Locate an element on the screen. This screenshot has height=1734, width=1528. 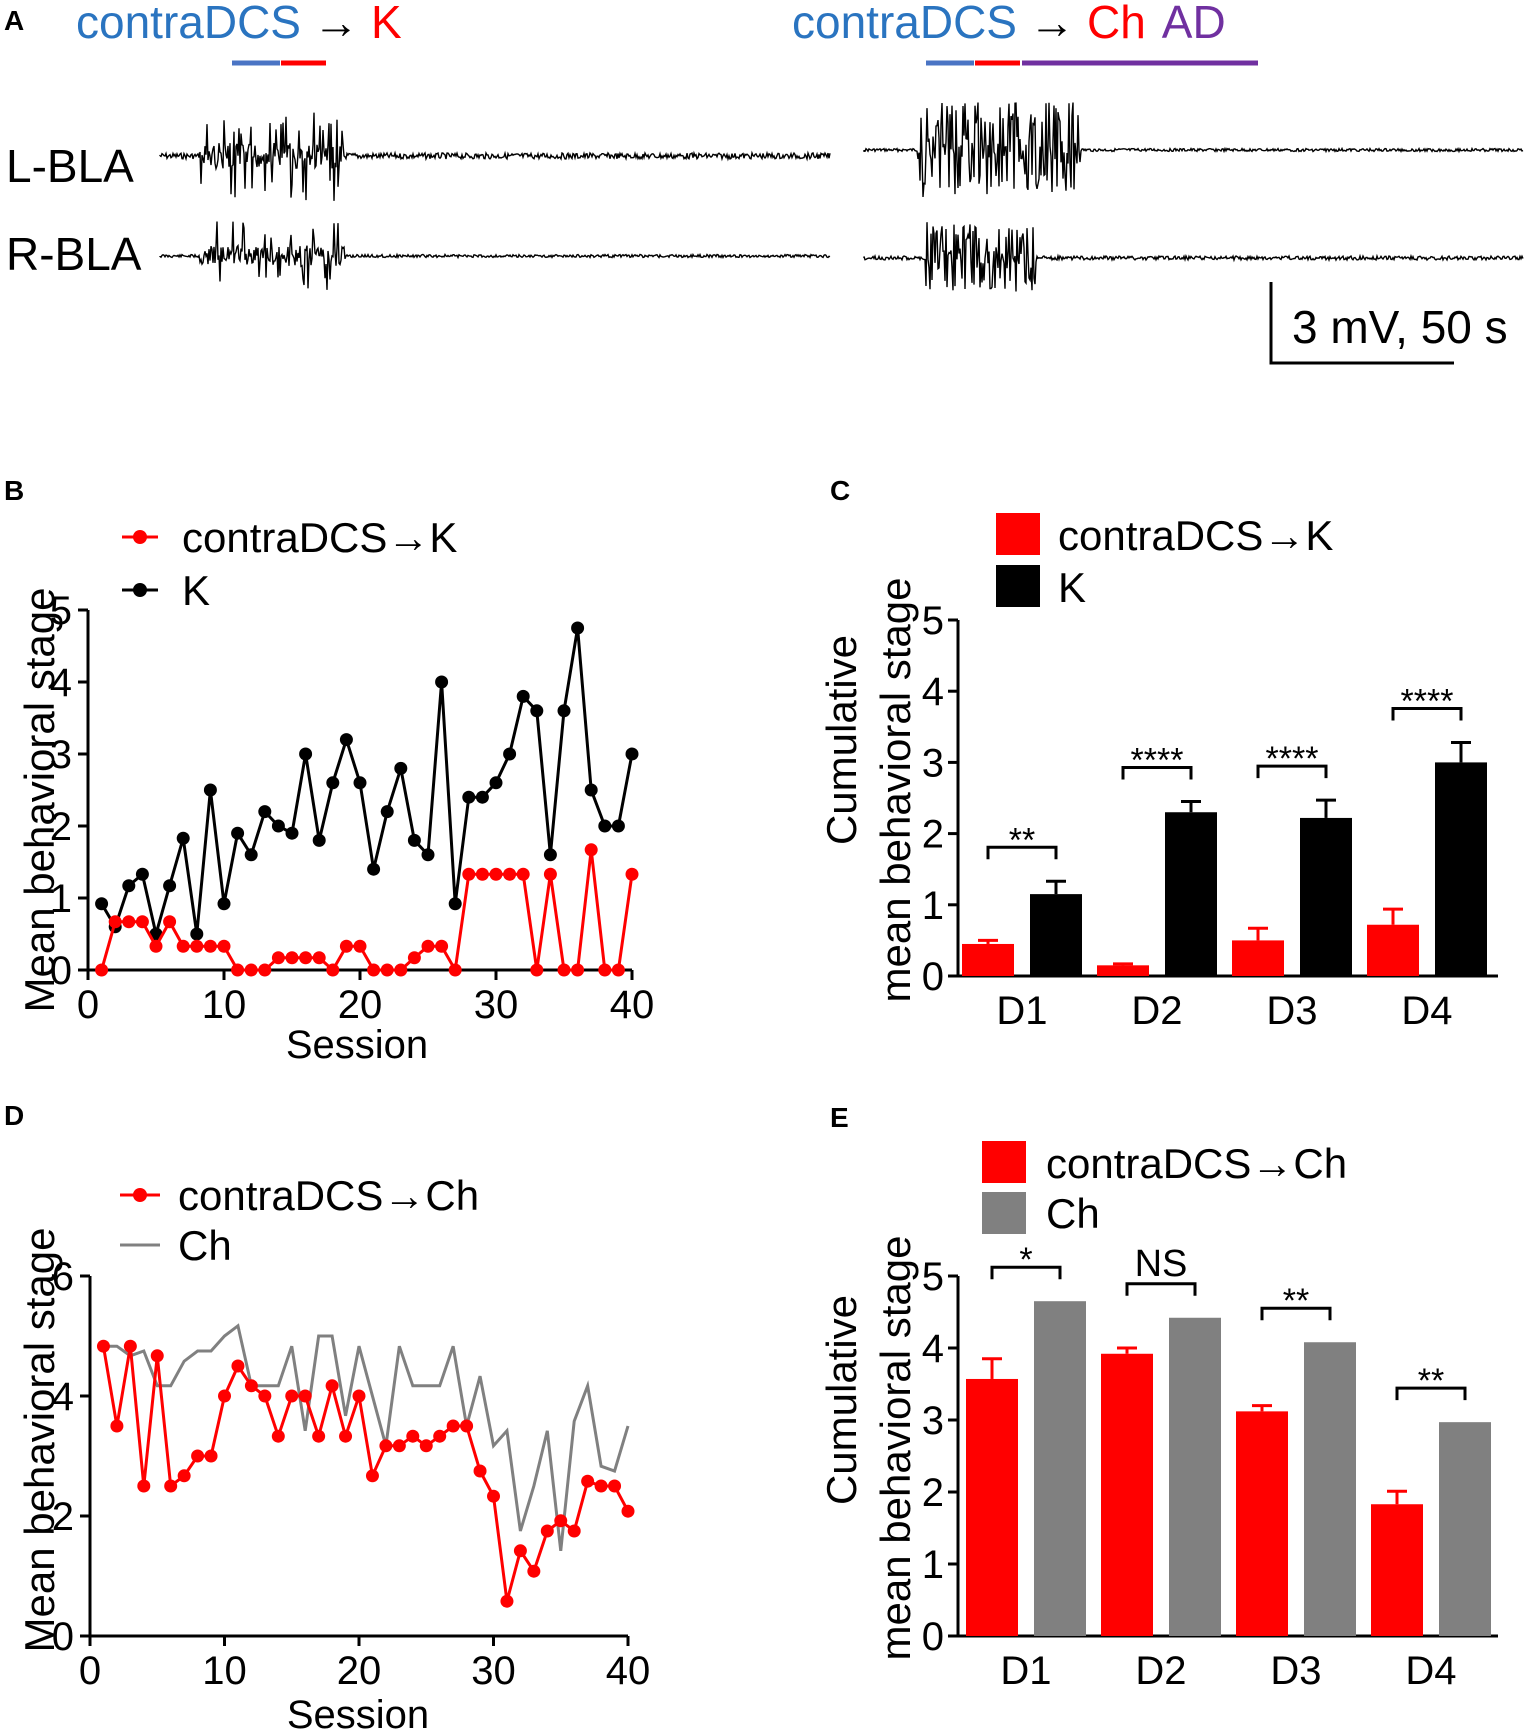
significance-label: * is located at coordinates (1025, 1260).